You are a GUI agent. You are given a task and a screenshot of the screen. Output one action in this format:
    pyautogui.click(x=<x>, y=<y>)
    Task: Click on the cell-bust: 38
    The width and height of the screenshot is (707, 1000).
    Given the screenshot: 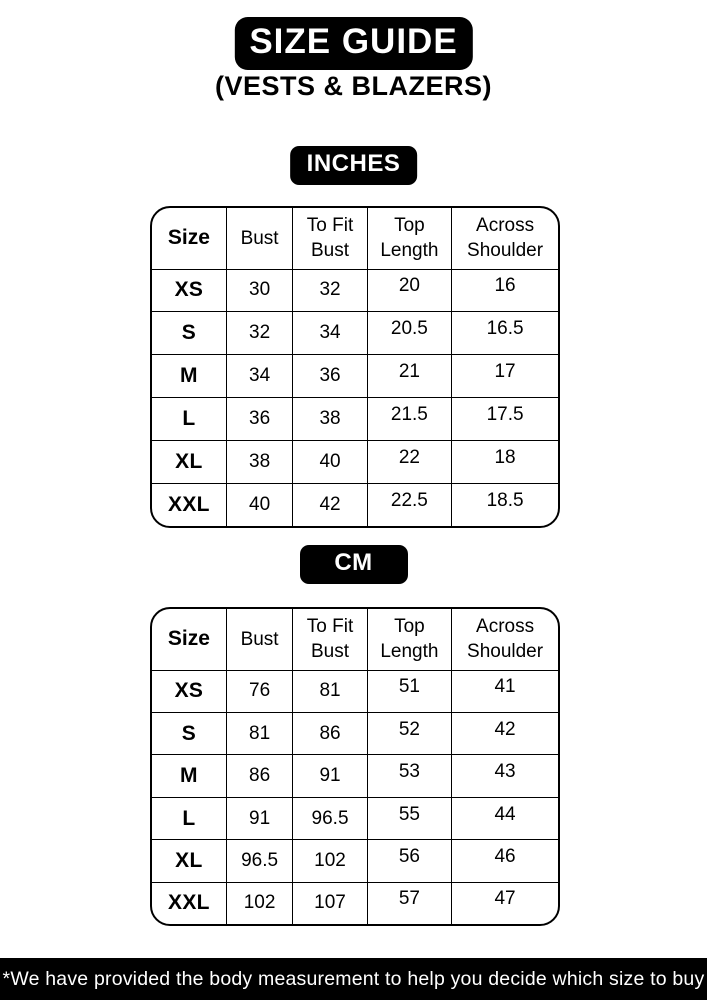 What is the action you would take?
    pyautogui.click(x=260, y=462)
    